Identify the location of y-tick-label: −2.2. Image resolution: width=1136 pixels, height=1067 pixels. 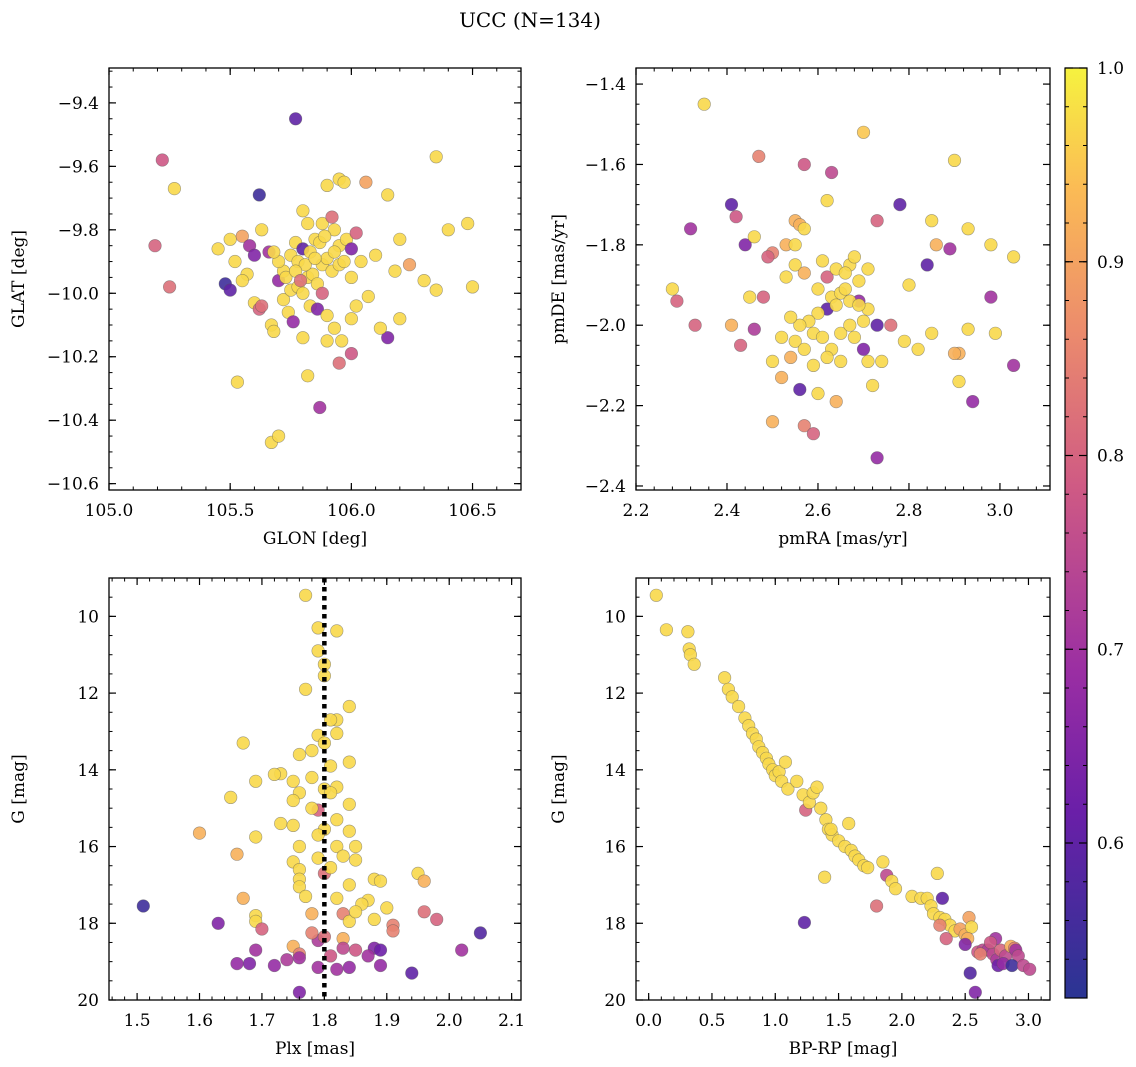
(605, 407).